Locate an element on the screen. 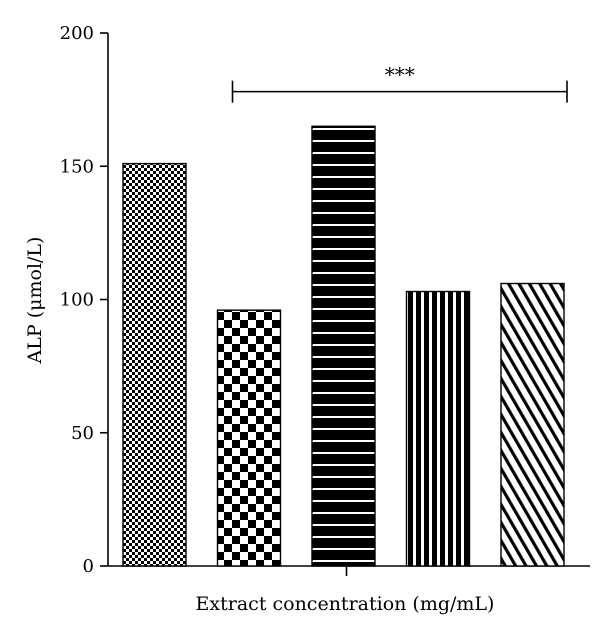 The height and width of the screenshot is (637, 600). y-tick-label: 50 is located at coordinates (82, 433).